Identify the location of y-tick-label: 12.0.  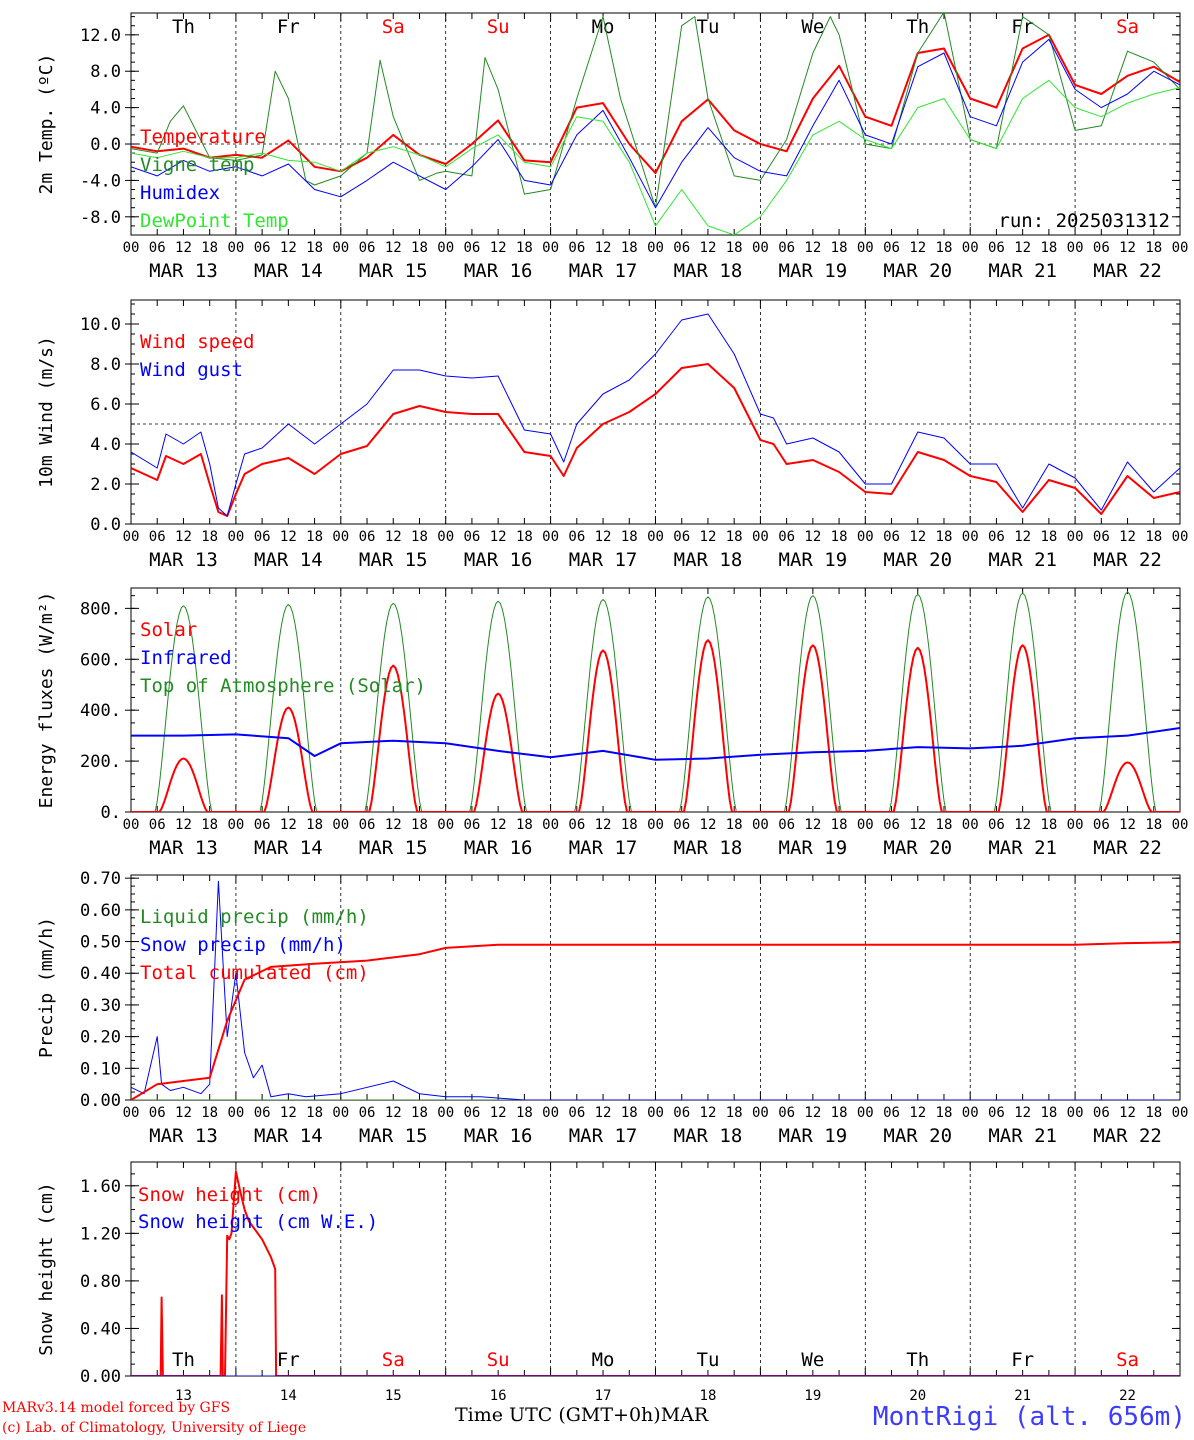
(100, 36).